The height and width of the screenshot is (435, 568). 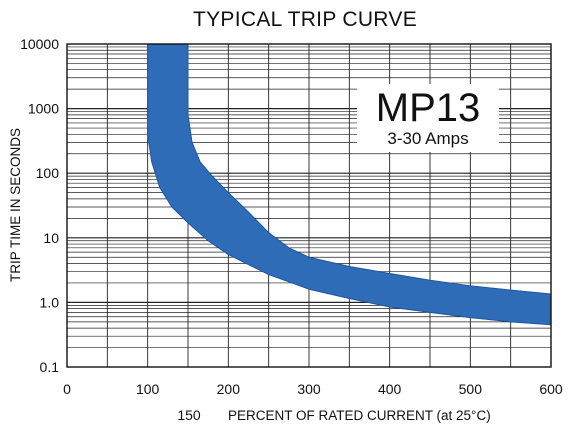 What do you see at coordinates (305, 19) in the screenshot?
I see `chart-title: TYPICAL TRIP CURVE` at bounding box center [305, 19].